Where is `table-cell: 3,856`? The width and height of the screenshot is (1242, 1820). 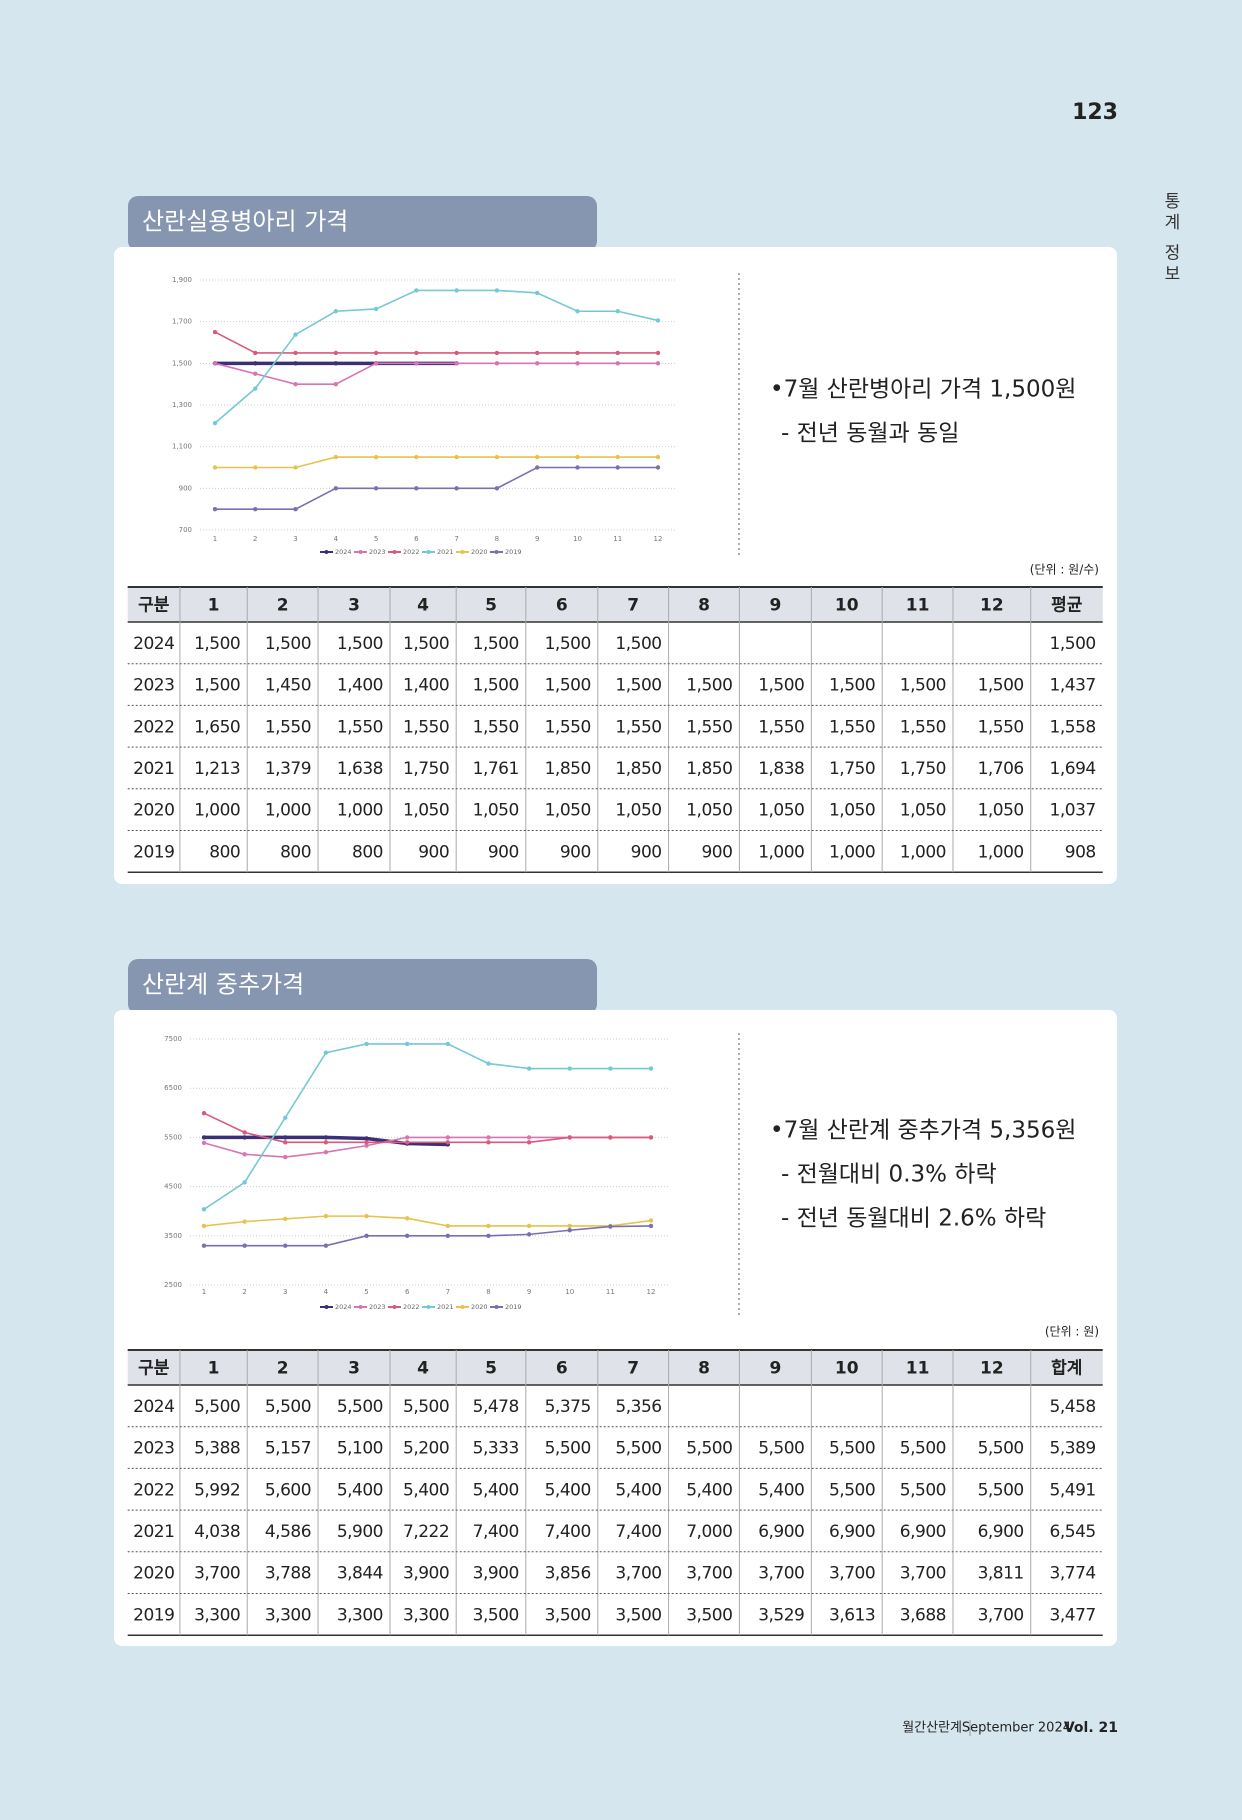 table-cell: 3,856 is located at coordinates (568, 1574).